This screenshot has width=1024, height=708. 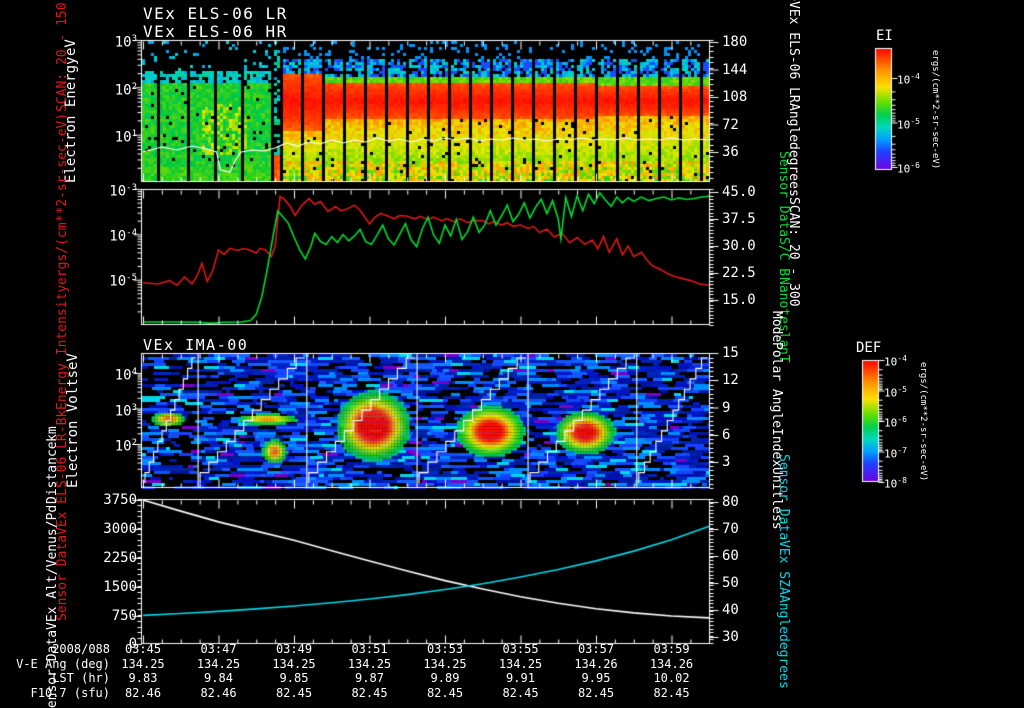 I want to click on panel4-right-label: Sensor Data VEx SZA Angle degrees, so click(x=783, y=571).